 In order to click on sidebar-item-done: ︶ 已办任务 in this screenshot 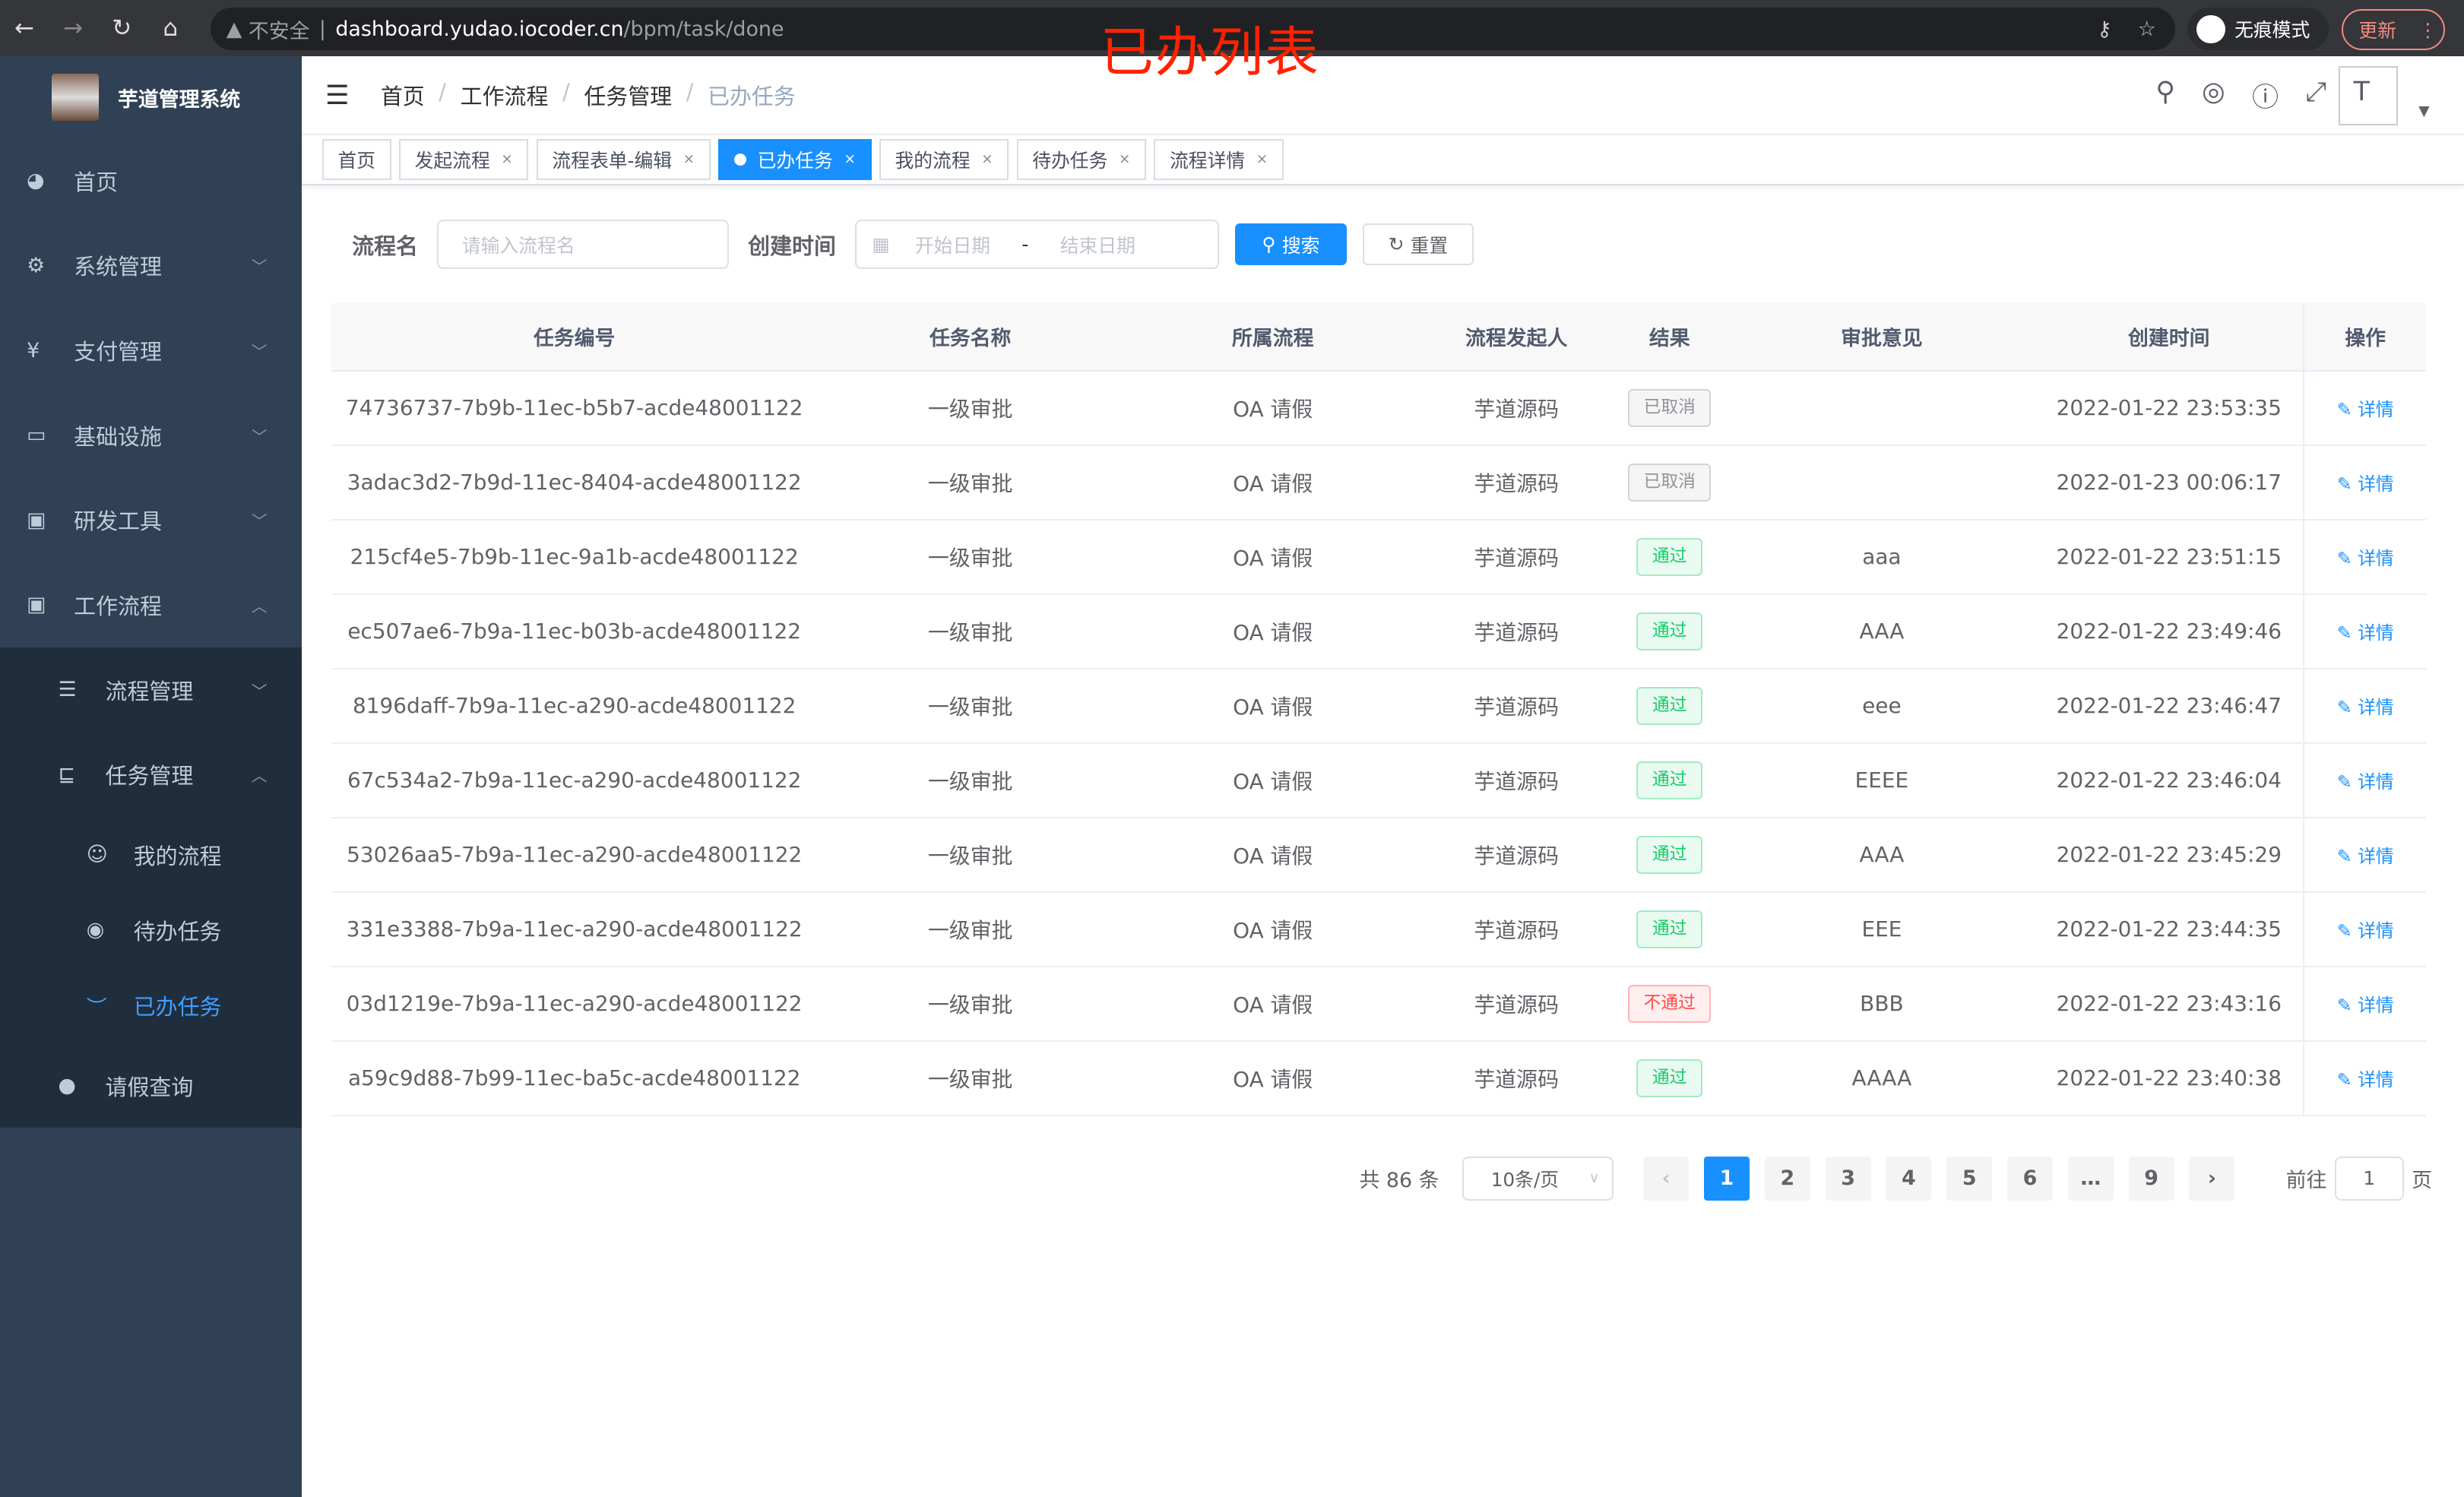, I will do `click(151, 1005)`.